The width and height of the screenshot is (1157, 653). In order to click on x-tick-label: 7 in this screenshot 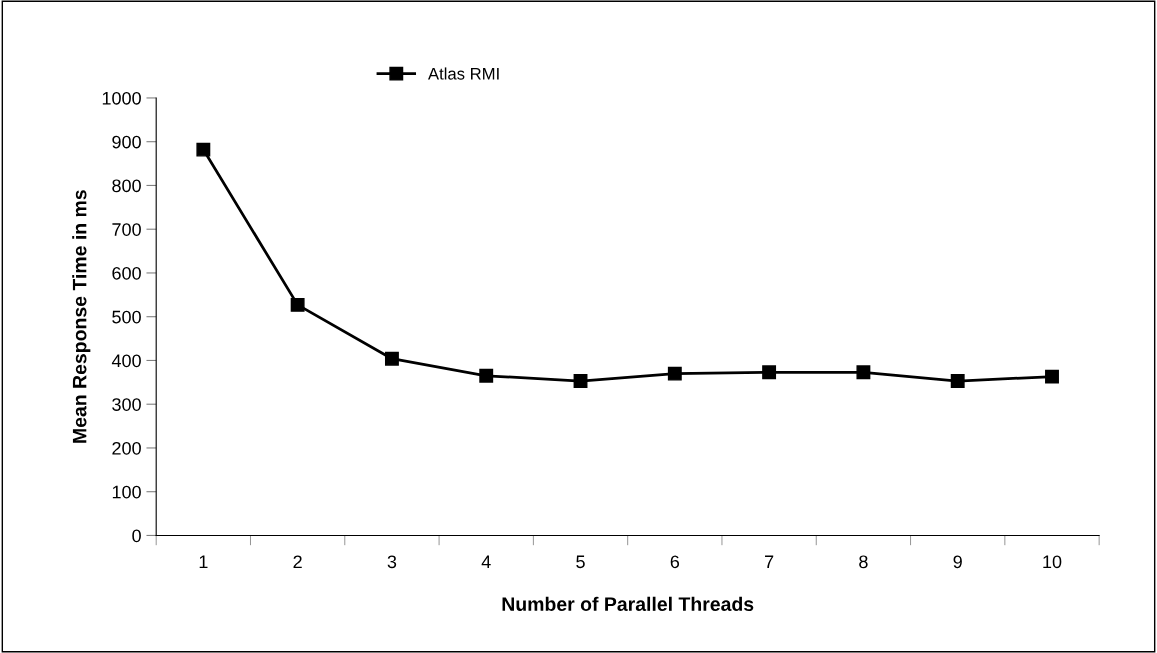, I will do `click(769, 561)`.